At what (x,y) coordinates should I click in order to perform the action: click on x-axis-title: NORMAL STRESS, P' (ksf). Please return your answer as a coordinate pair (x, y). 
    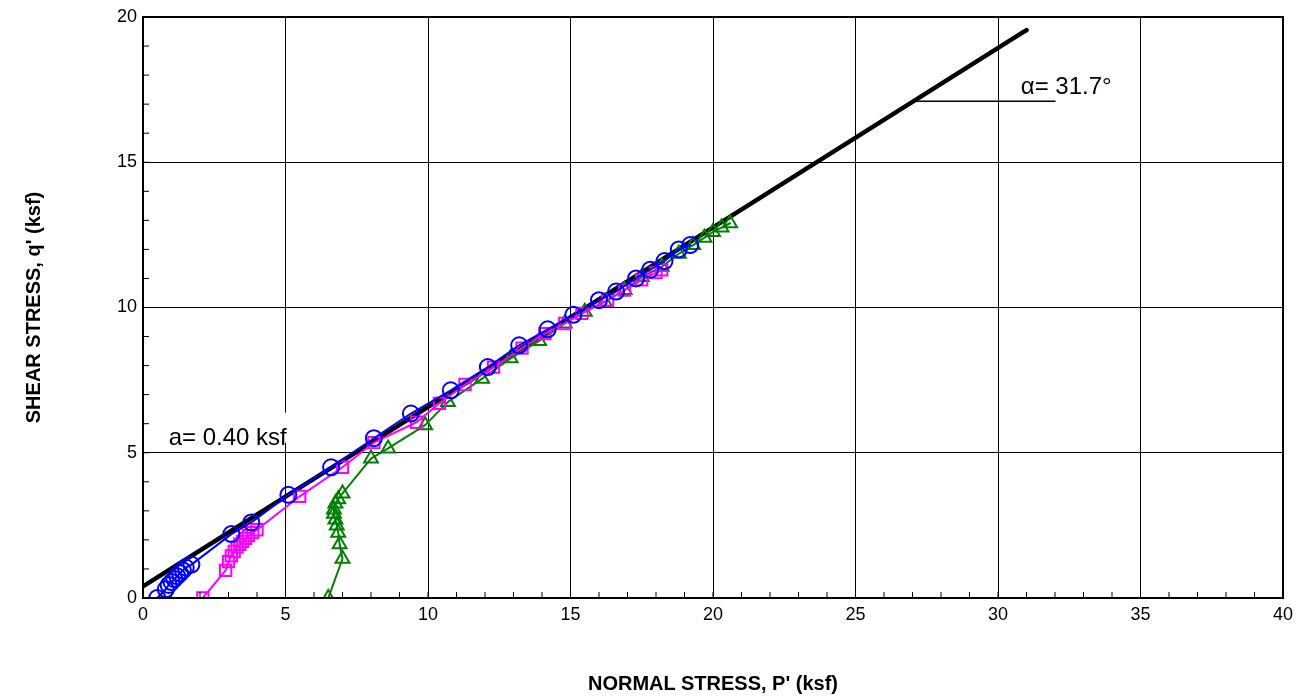
    Looking at the image, I should click on (713, 682).